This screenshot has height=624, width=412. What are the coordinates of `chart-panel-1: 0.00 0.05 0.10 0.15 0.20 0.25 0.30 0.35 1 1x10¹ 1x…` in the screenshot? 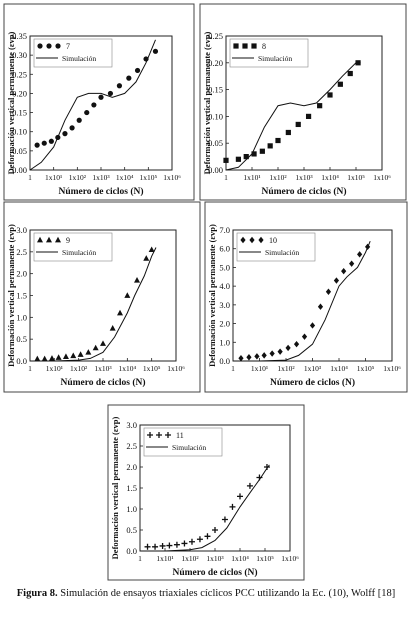 It's located at (99, 102).